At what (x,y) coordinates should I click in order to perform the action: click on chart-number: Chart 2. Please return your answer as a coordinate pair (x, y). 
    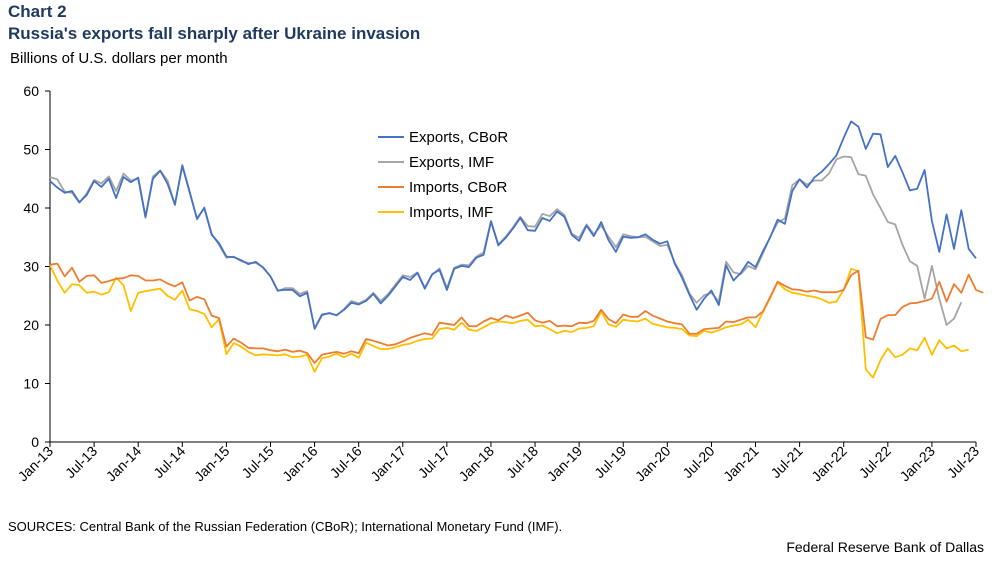
    Looking at the image, I should click on (37, 11).